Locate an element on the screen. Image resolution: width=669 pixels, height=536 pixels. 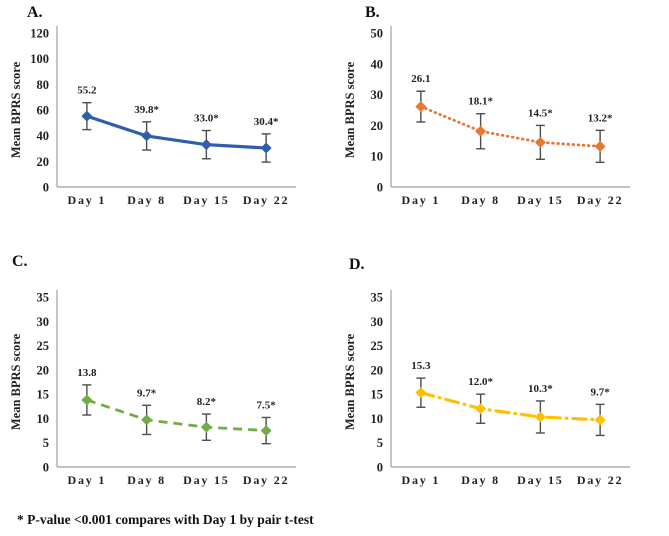
data-point-label: 13.8 is located at coordinates (87, 373).